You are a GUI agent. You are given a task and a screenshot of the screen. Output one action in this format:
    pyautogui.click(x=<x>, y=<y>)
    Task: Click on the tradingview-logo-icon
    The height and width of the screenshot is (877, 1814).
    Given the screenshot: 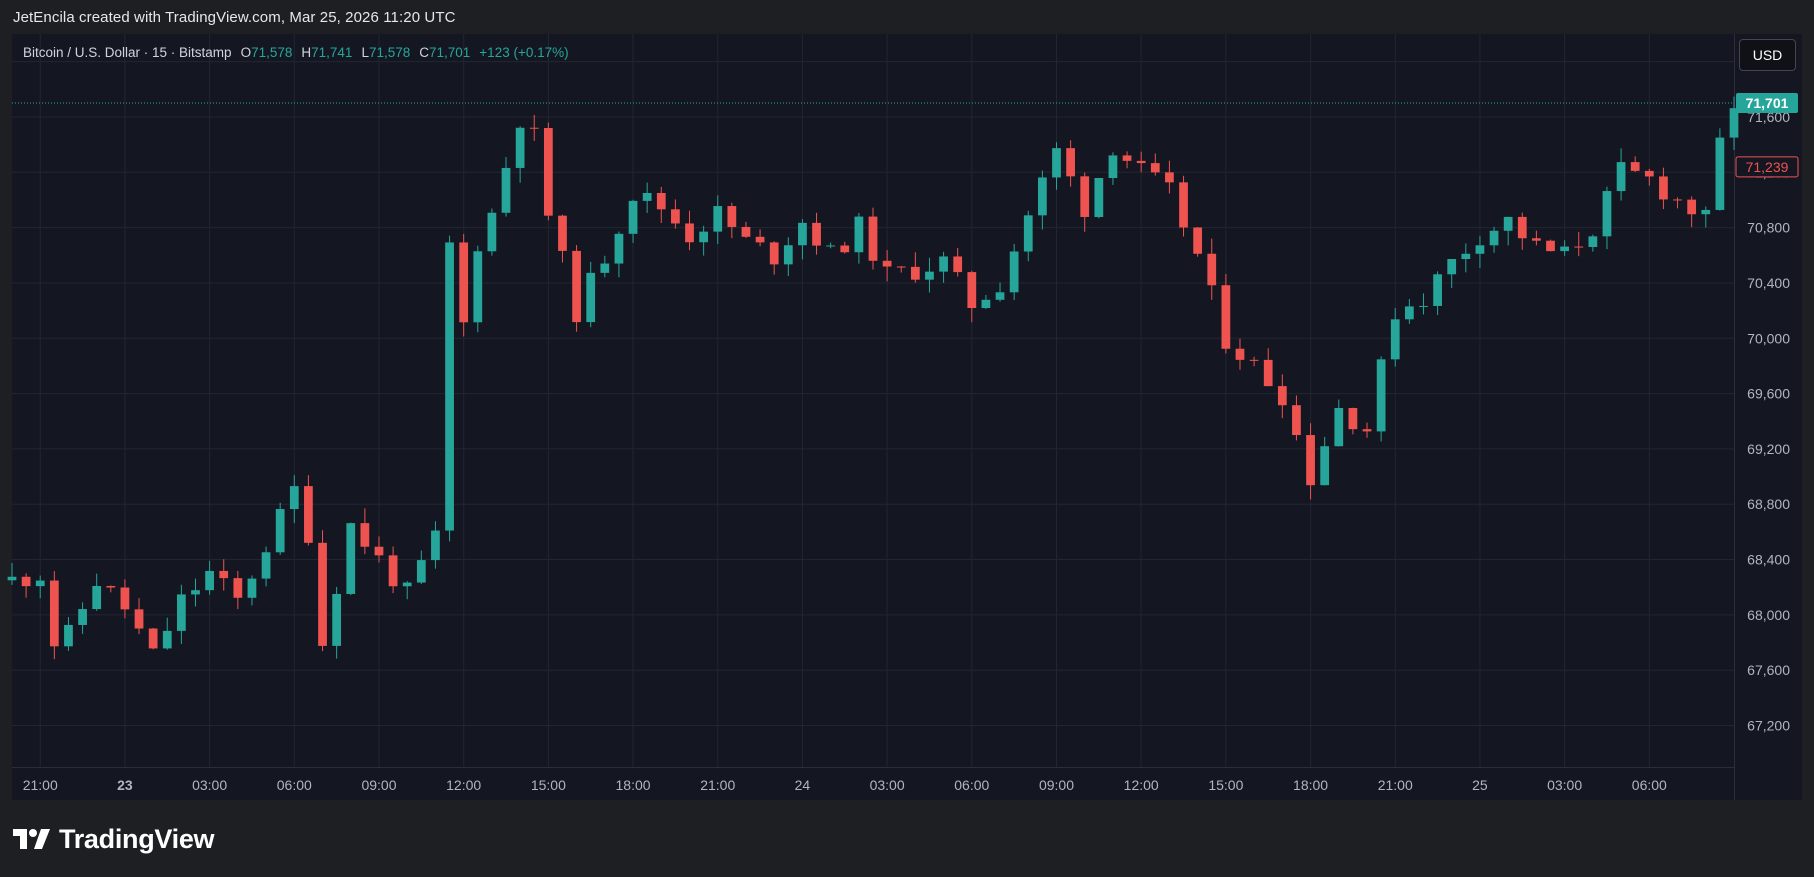 What is the action you would take?
    pyautogui.click(x=31, y=839)
    